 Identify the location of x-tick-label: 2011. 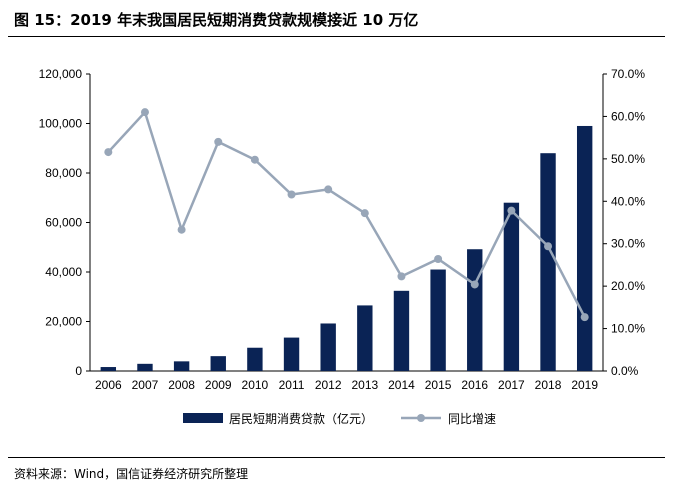
(292, 385).